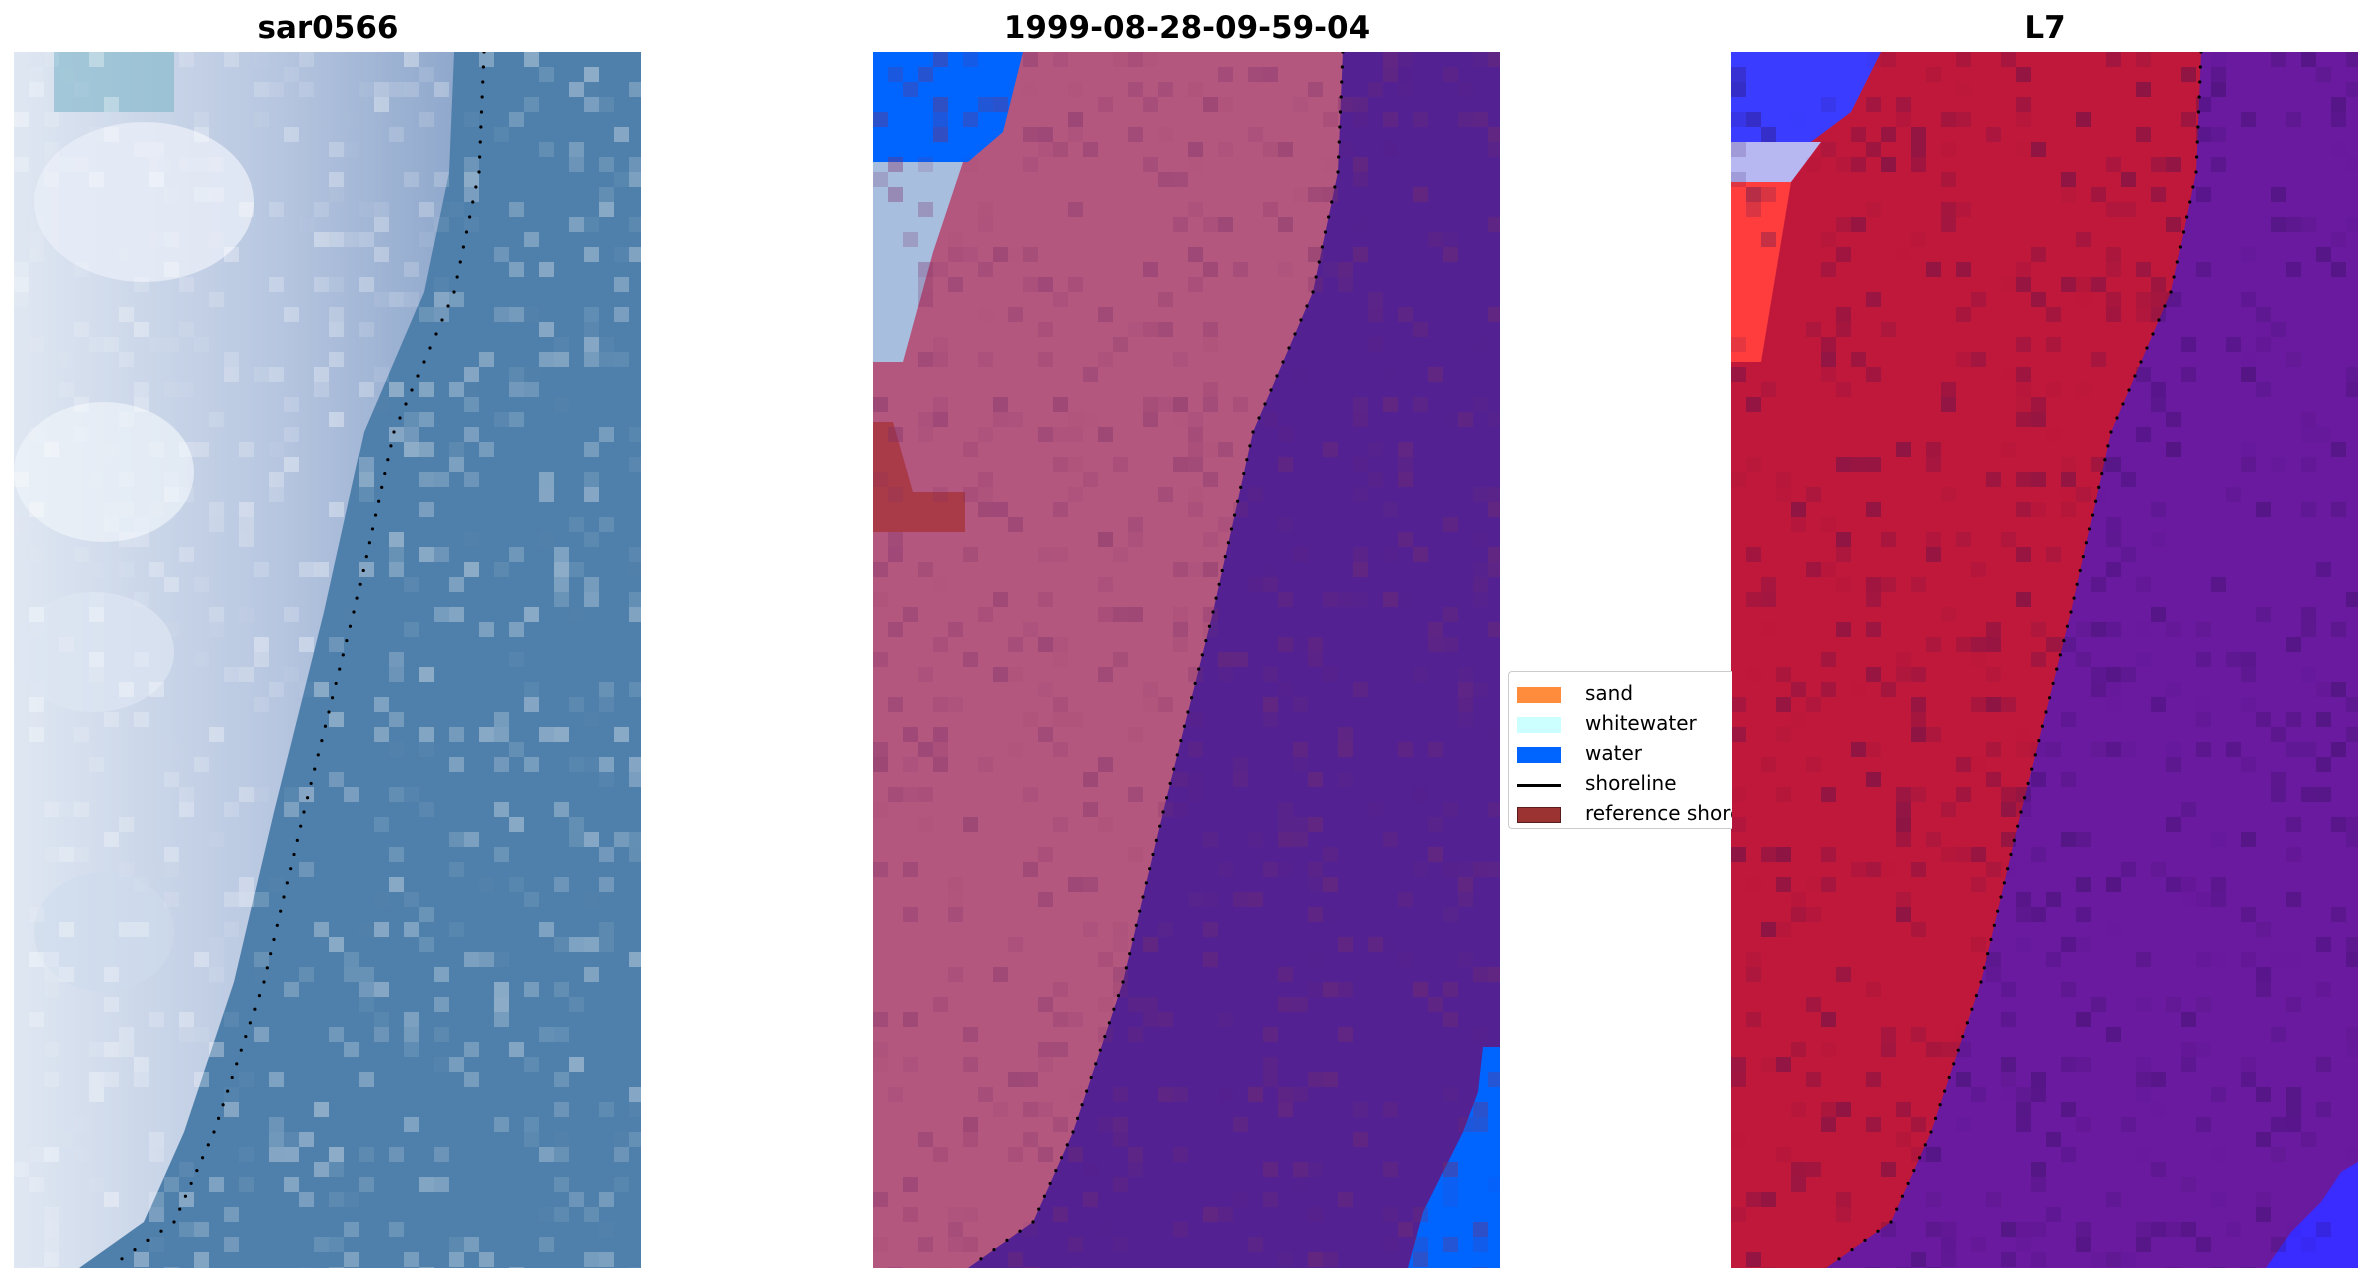 This screenshot has width=2371, height=1283. I want to click on legend-label-water: water, so click(1613, 753).